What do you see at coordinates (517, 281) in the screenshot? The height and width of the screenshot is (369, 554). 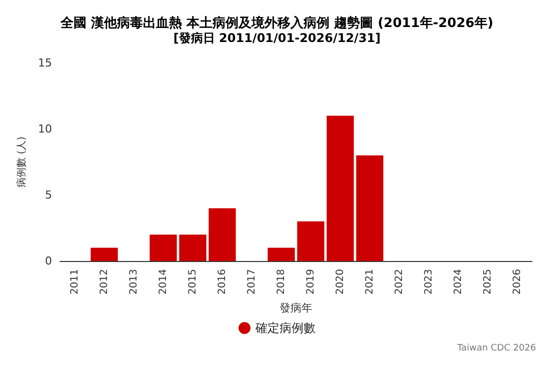 I see `x-tick-label: 2026` at bounding box center [517, 281].